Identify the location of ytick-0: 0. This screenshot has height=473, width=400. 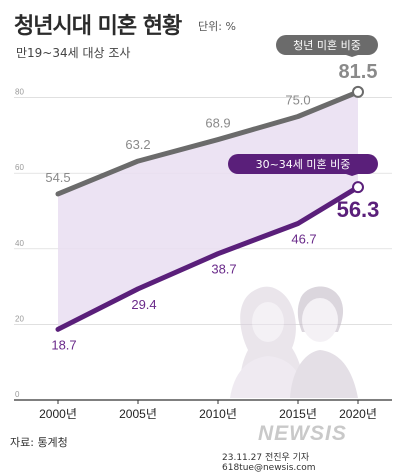
(17, 394).